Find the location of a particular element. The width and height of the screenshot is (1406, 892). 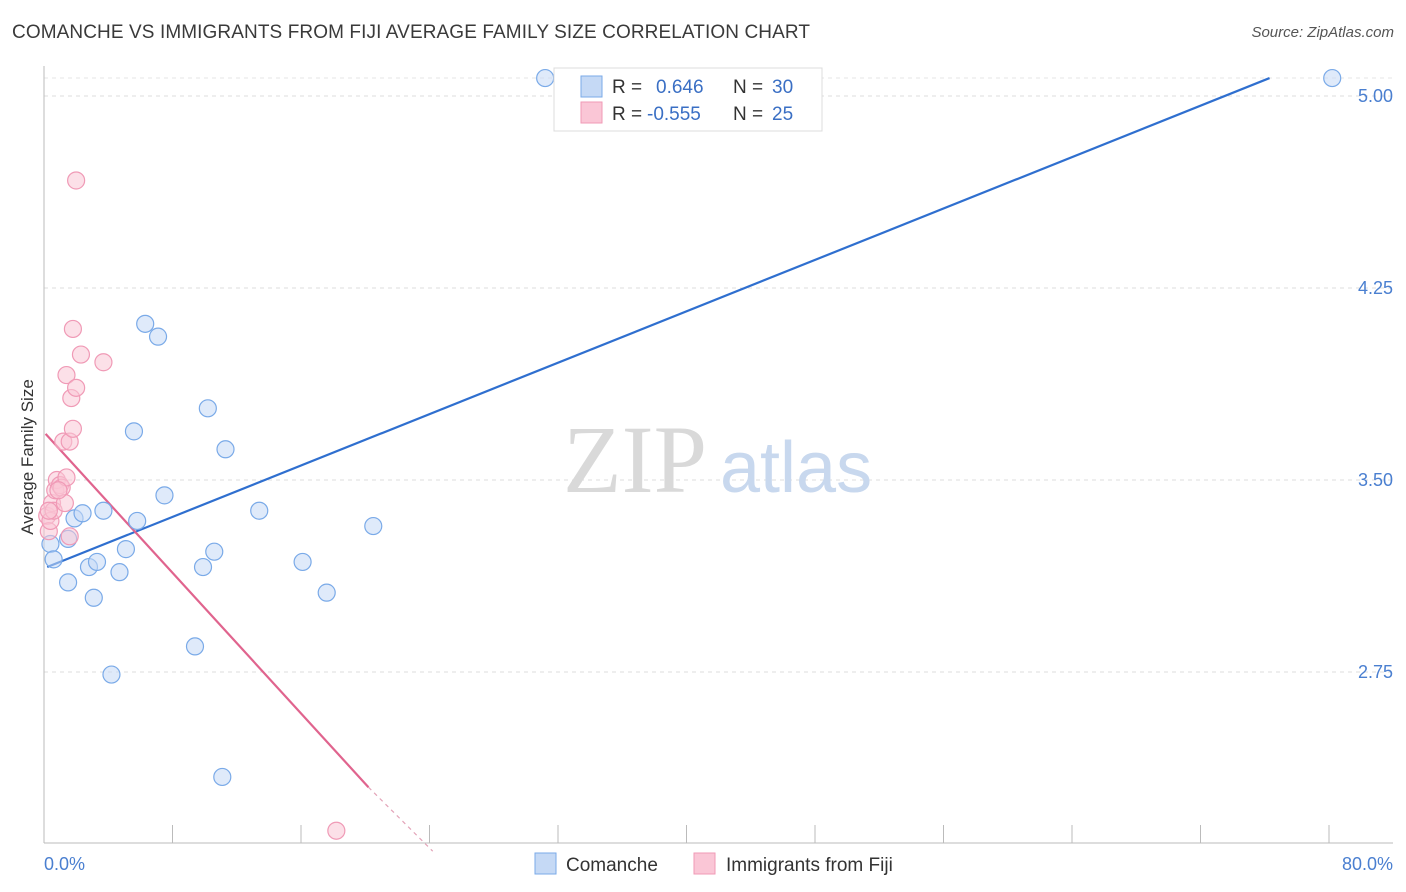

legend-series: Comanche Immigrants from Fiji is located at coordinates (713, 864).